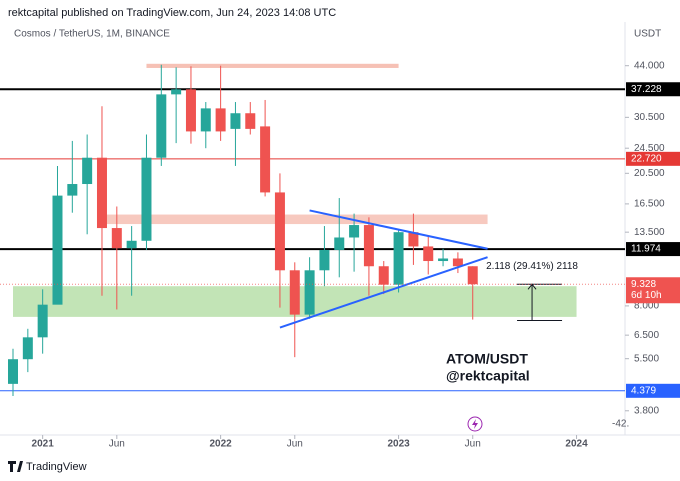  What do you see at coordinates (649, 148) in the screenshot?
I see `y-tick-label: 24.500` at bounding box center [649, 148].